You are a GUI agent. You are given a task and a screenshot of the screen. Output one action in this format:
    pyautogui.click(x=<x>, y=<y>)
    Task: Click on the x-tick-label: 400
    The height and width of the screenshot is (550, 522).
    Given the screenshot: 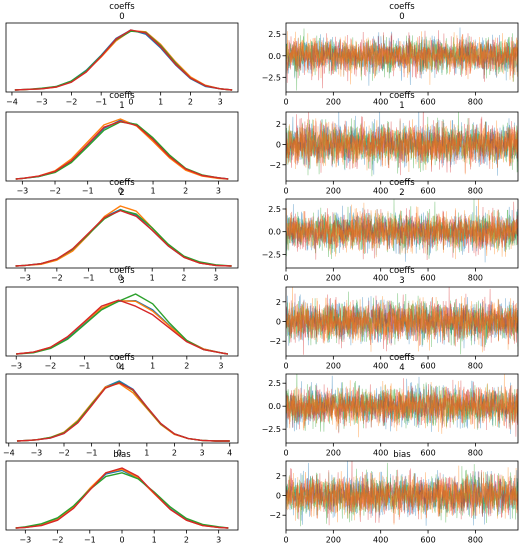 What is the action you would take?
    pyautogui.click(x=380, y=540)
    